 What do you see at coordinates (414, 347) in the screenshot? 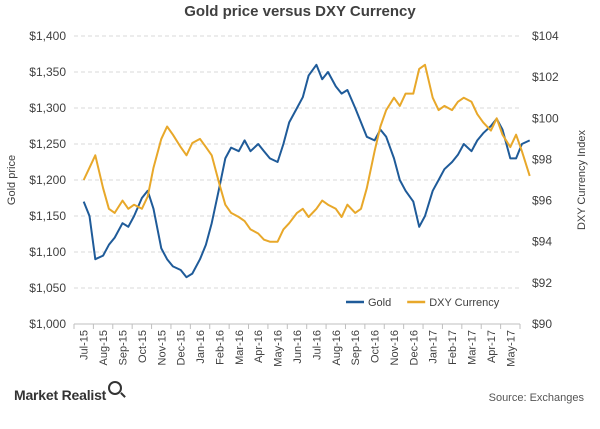
I see `x-tick-label: Dec-16` at bounding box center [414, 347].